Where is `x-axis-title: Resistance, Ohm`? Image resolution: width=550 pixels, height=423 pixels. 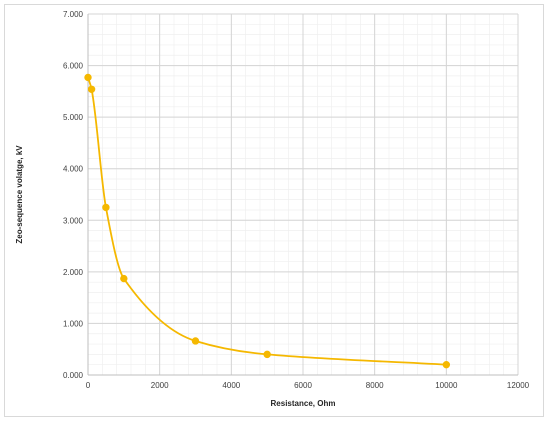 x-axis-title: Resistance, Ohm is located at coordinates (303, 403).